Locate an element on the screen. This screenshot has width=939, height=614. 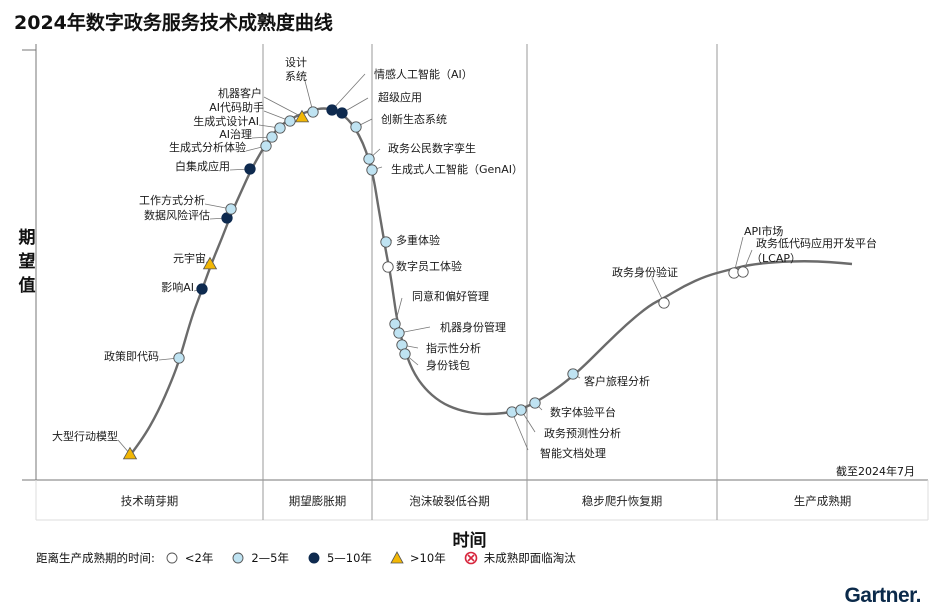
tech-label: 创新生态系统 is located at coordinates (414, 119).